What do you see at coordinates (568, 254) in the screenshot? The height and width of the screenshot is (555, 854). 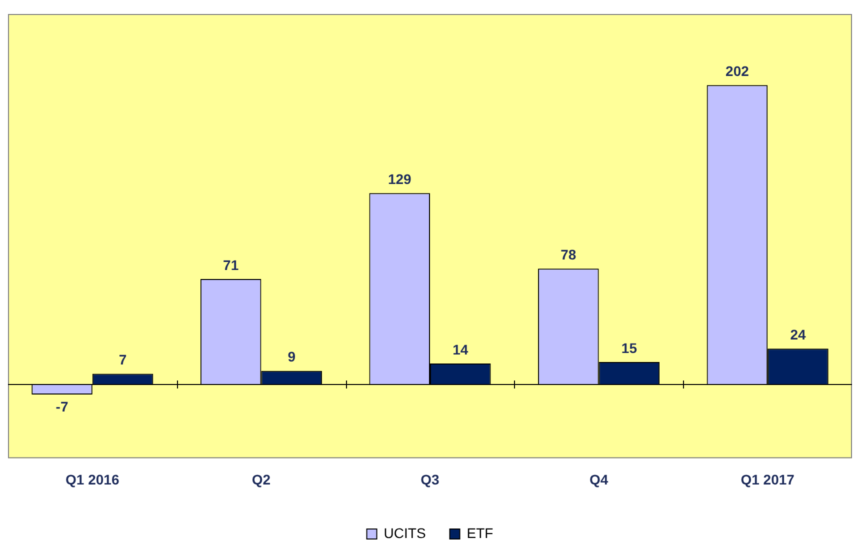 I see `data-label: 78` at bounding box center [568, 254].